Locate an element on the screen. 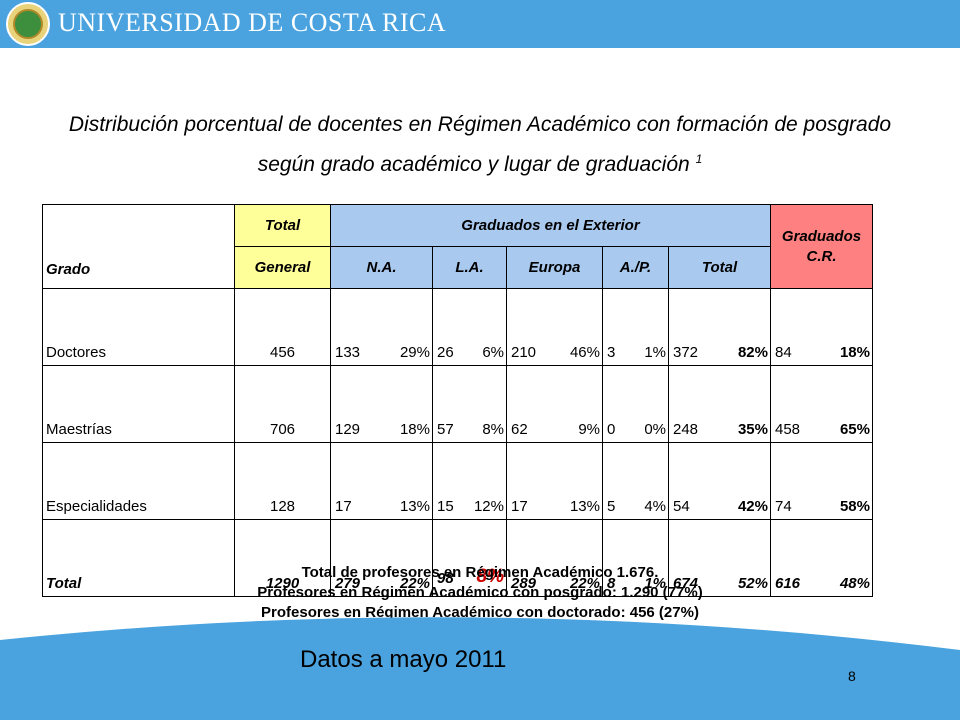 This screenshot has height=720, width=960. cell-ap: 5 4% is located at coordinates (635, 481).